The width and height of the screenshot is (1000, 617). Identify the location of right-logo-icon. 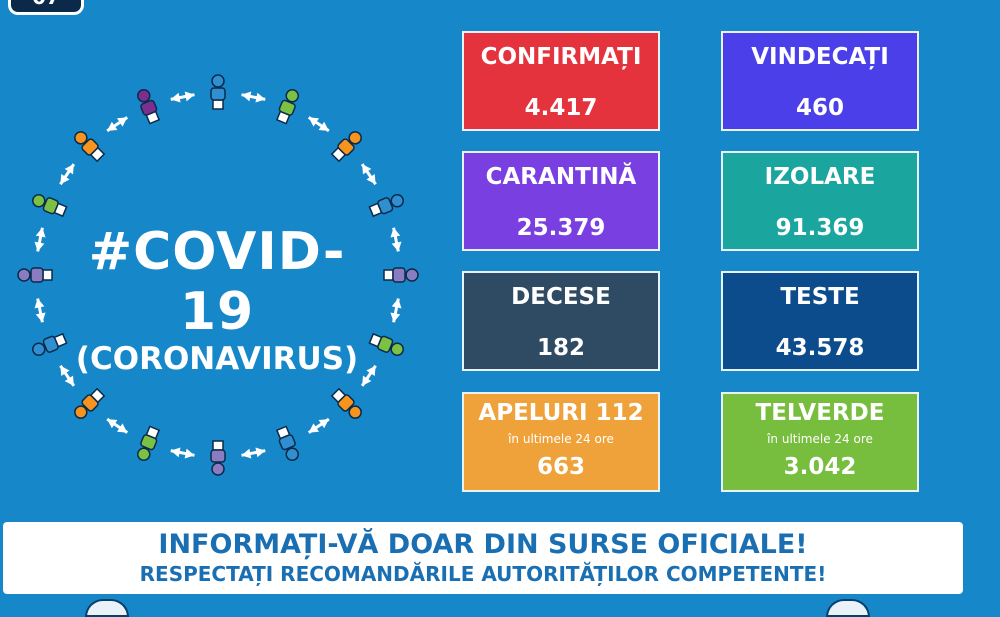
(848, 608).